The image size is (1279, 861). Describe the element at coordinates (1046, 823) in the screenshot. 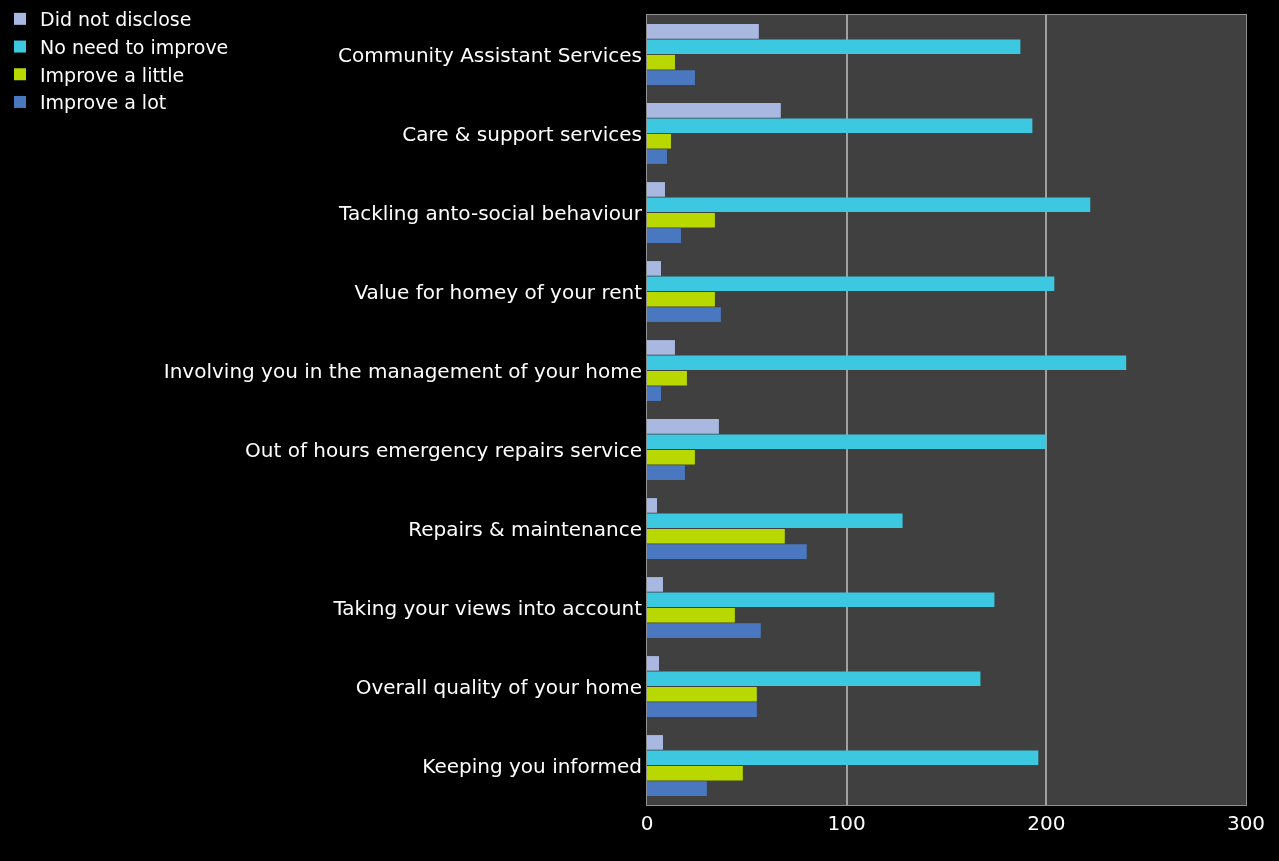

I see `x-tick-label: 200` at that location.